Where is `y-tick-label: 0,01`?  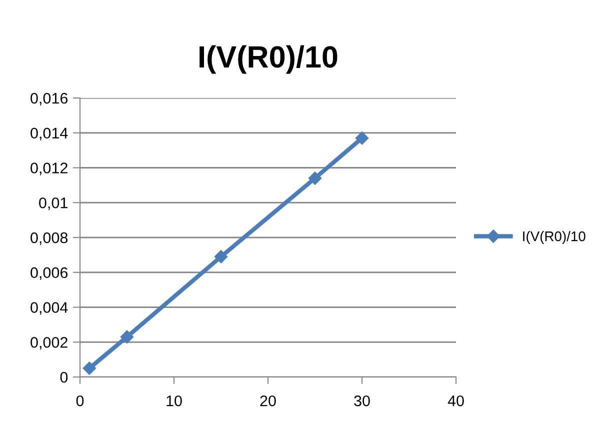
y-tick-label: 0,01 is located at coordinates (53, 203).